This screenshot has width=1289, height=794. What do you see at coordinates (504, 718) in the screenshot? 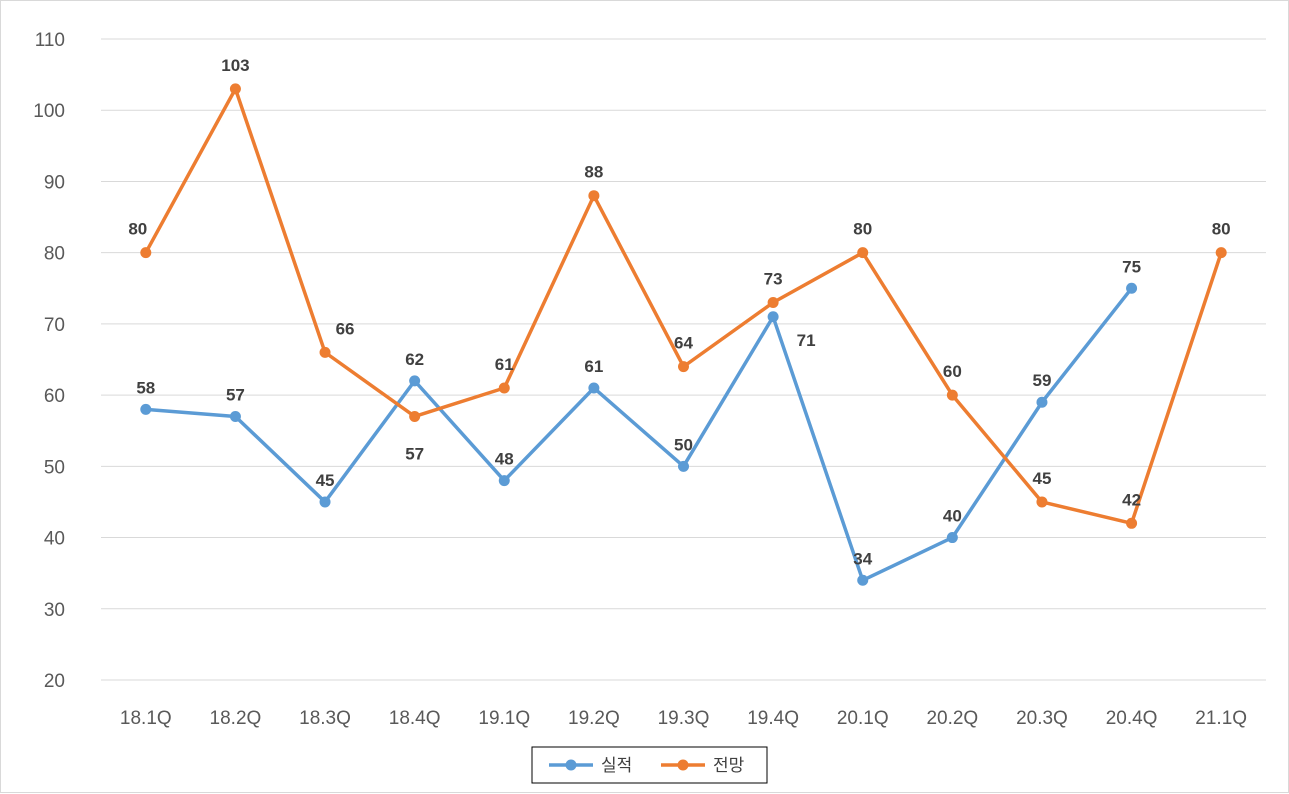
I see `x-tick-label: 19.1Q` at bounding box center [504, 718].